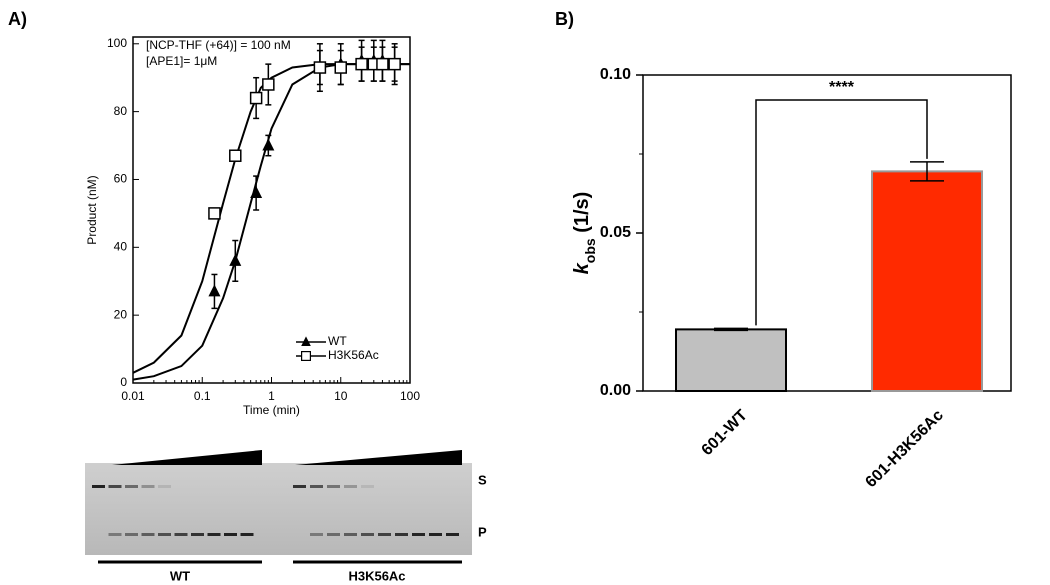 Image resolution: width=1050 pixels, height=585 pixels. What do you see at coordinates (133, 396) in the screenshot?
I see `x-tick-label: 0.01` at bounding box center [133, 396].